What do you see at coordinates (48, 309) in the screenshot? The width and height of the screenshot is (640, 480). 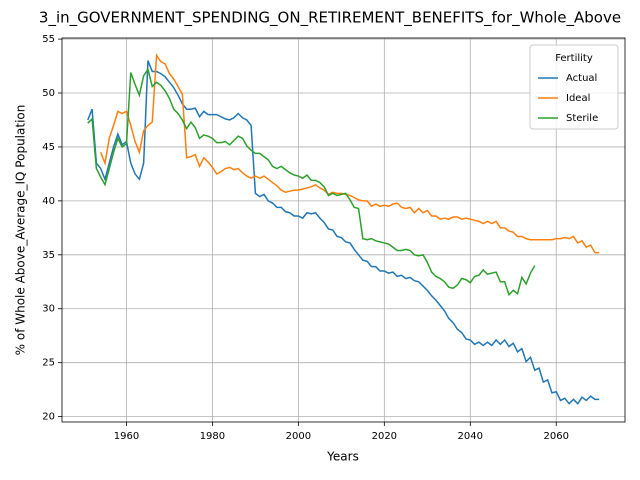 I see `y-tick-label: 30` at bounding box center [48, 309].